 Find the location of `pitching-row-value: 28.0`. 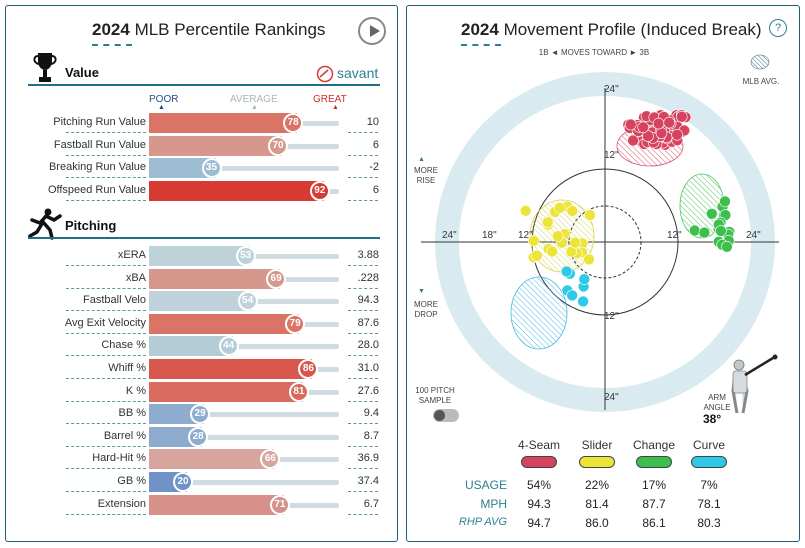

pitching-row-value: 28.0 is located at coordinates (368, 345).